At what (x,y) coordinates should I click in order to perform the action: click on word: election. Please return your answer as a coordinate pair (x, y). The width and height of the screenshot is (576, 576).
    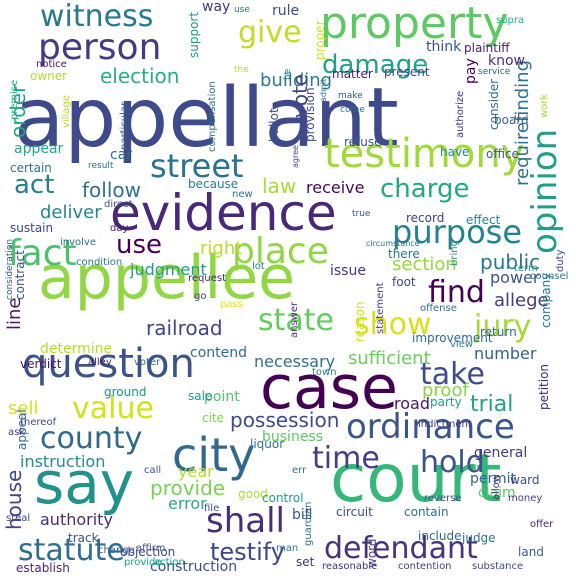
    Looking at the image, I should click on (140, 76).